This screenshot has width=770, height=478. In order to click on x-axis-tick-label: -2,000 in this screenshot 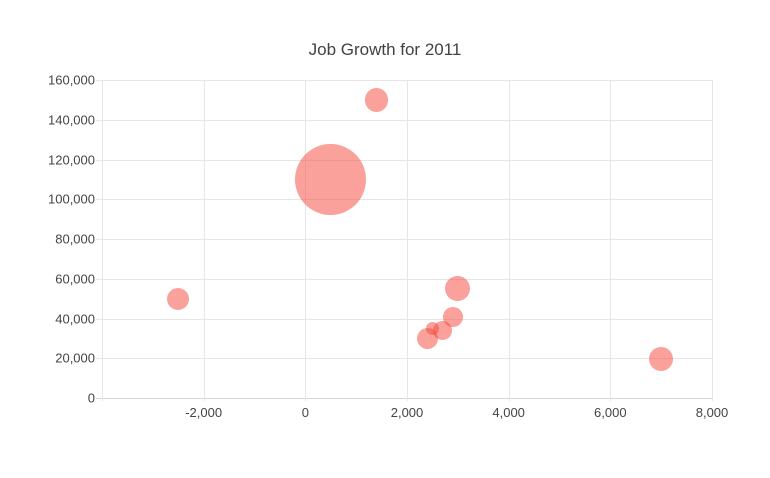, I will do `click(204, 412)`.